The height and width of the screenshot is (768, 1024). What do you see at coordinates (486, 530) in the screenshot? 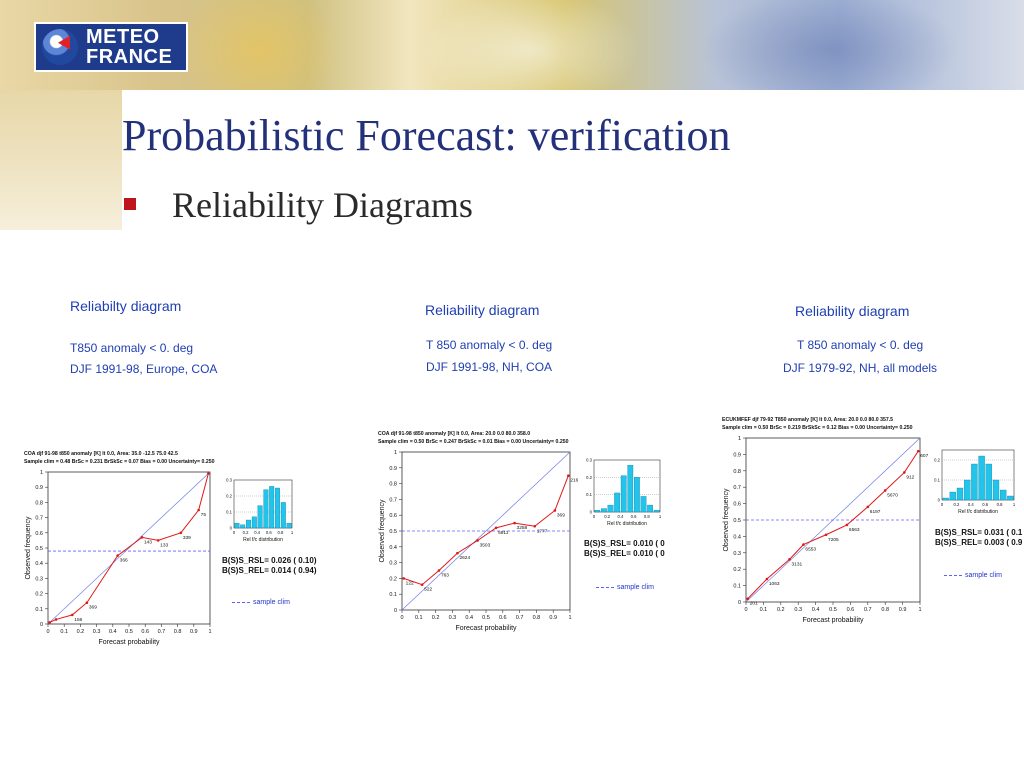
I see `reliability-curve` at bounding box center [486, 530].